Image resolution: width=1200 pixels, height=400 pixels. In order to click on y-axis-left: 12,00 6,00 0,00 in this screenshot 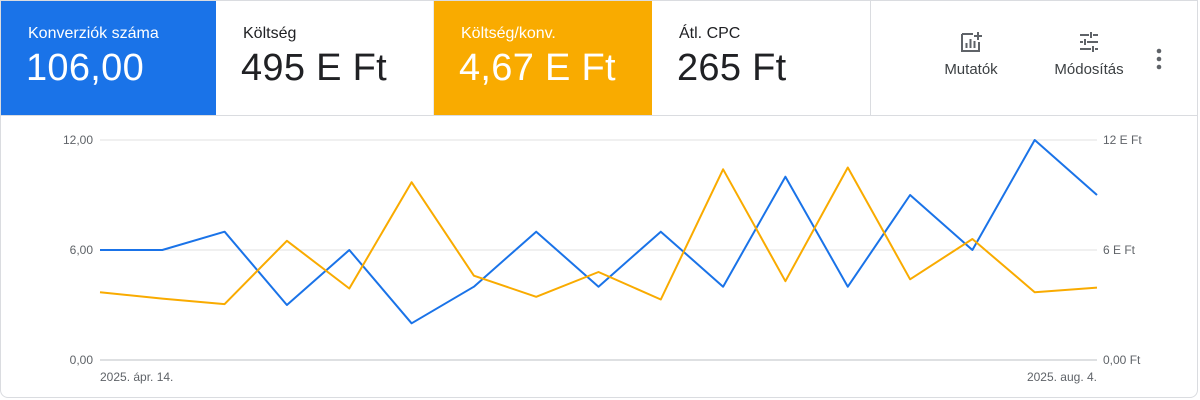, I will do `click(78, 250)`.